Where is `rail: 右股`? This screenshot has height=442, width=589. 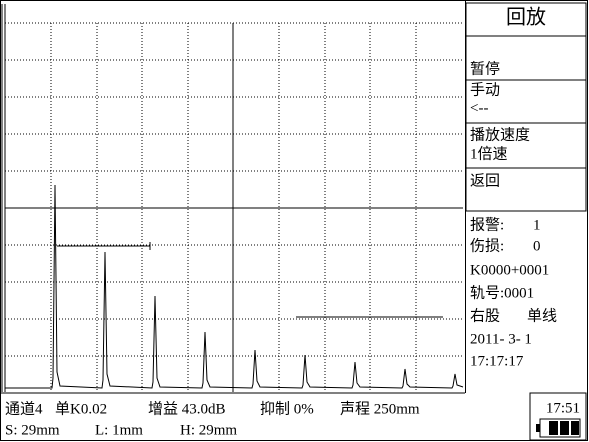
rail: 右股 is located at coordinates (485, 315).